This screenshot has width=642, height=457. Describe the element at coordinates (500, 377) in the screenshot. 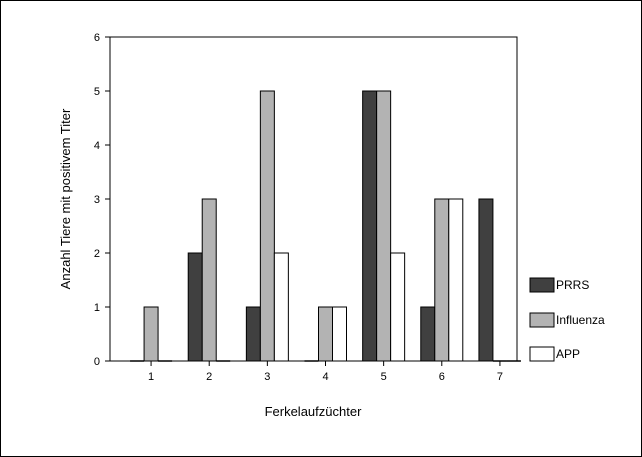

I see `x-tick-label: 7` at that location.